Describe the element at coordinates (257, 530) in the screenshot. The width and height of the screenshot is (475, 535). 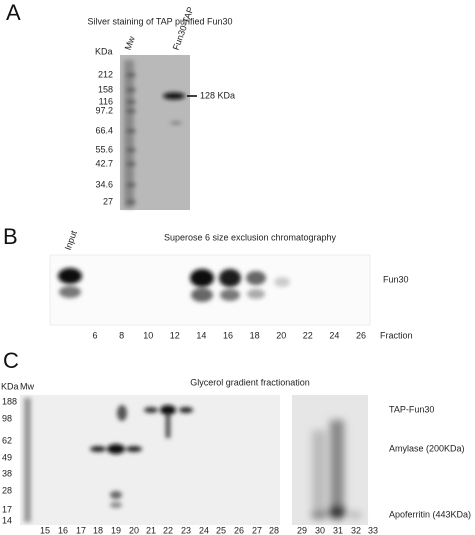
I see `fraction-label: 27` at that location.